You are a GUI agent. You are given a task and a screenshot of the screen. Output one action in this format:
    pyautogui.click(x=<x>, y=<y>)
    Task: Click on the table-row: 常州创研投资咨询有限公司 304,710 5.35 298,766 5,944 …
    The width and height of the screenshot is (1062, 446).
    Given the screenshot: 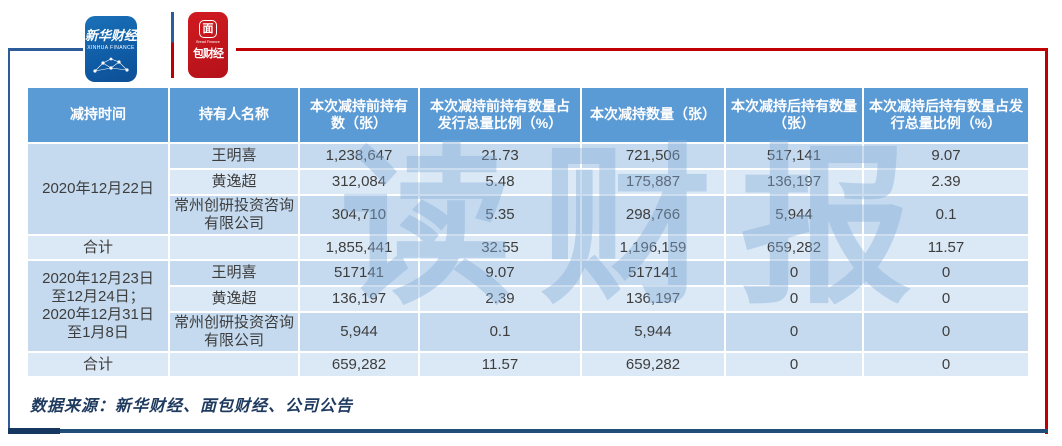 What is the action you would take?
    pyautogui.click(x=528, y=215)
    